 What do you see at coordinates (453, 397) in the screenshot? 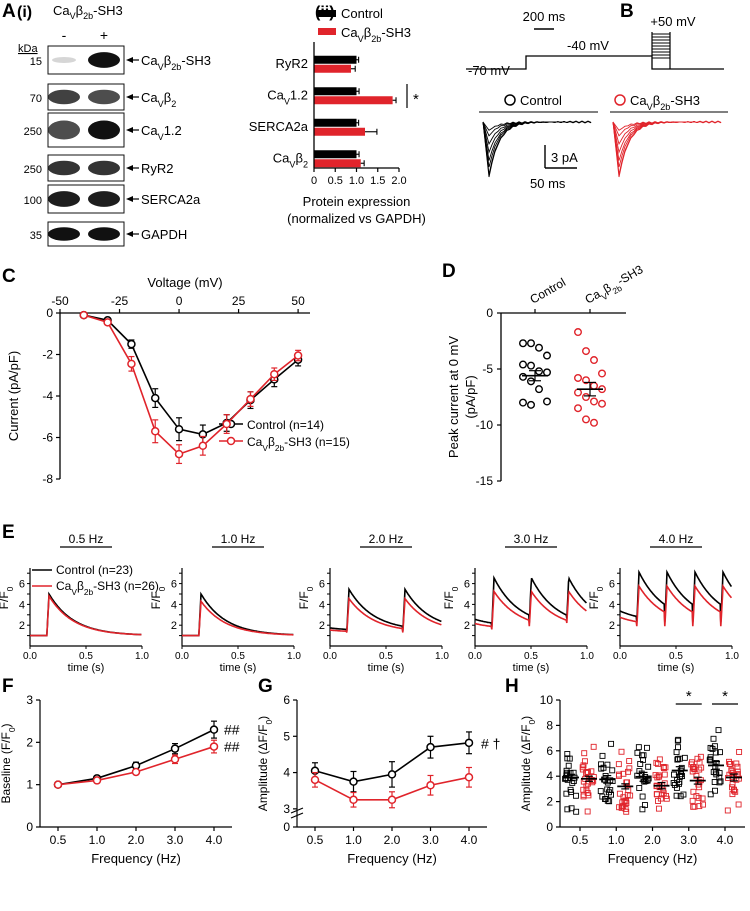
I see `y-axis-label: Peak current at 0 mV` at bounding box center [453, 397].